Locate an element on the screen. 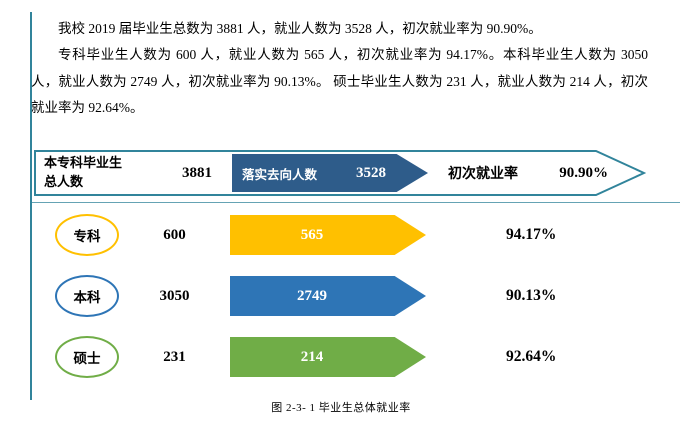 The width and height of the screenshot is (682, 433). total-count-master: 231 is located at coordinates (174, 356).